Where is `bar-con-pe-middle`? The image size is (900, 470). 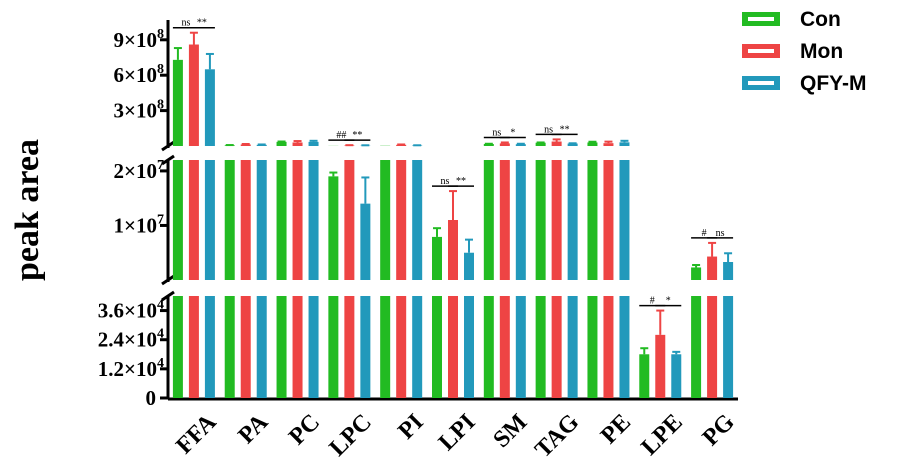
bar-con-pe-middle is located at coordinates (592, 220).